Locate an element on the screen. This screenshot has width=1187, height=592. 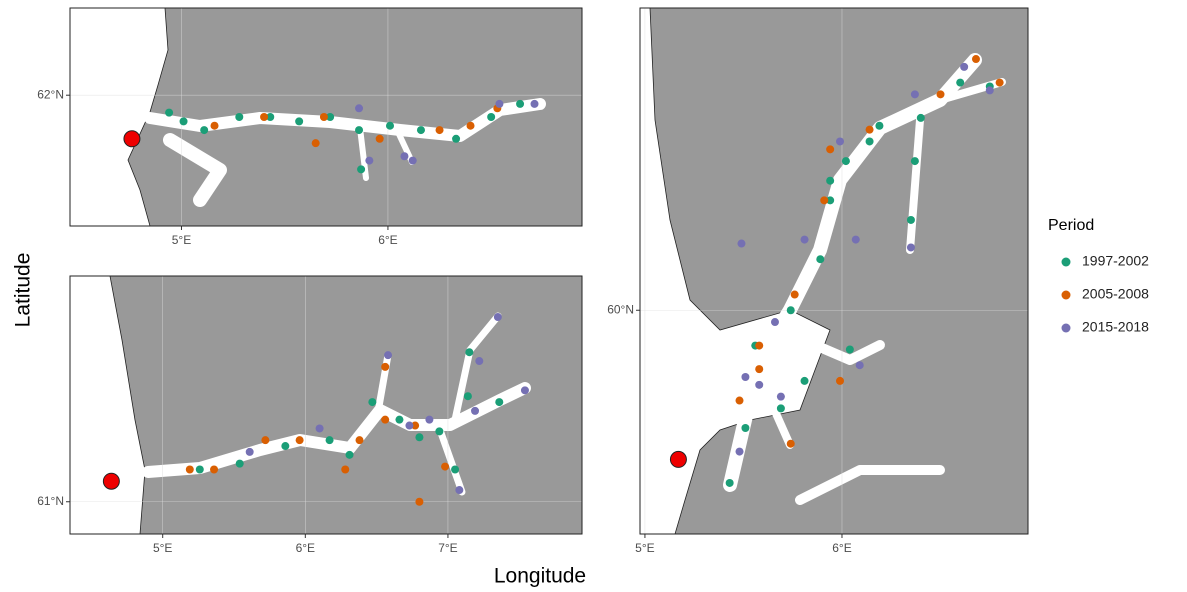
y-tick-label: 62°N is located at coordinates (50, 94).